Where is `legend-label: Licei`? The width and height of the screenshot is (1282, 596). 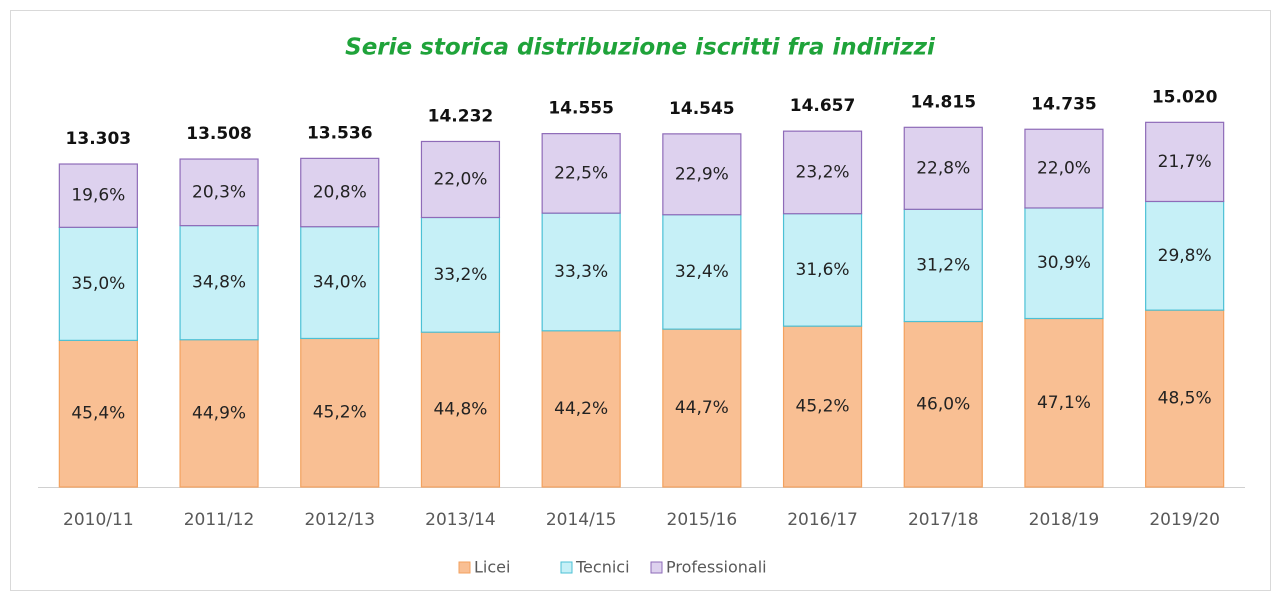
legend-label: Licei is located at coordinates (492, 567).